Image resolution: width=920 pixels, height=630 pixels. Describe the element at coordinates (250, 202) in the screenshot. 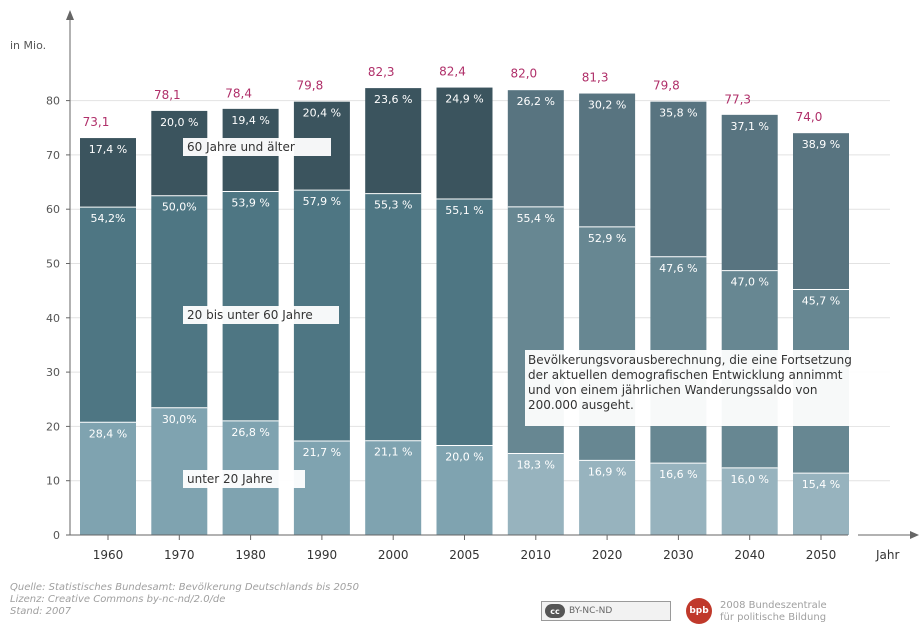

I see `segment-percent-label: 53,9 %` at that location.